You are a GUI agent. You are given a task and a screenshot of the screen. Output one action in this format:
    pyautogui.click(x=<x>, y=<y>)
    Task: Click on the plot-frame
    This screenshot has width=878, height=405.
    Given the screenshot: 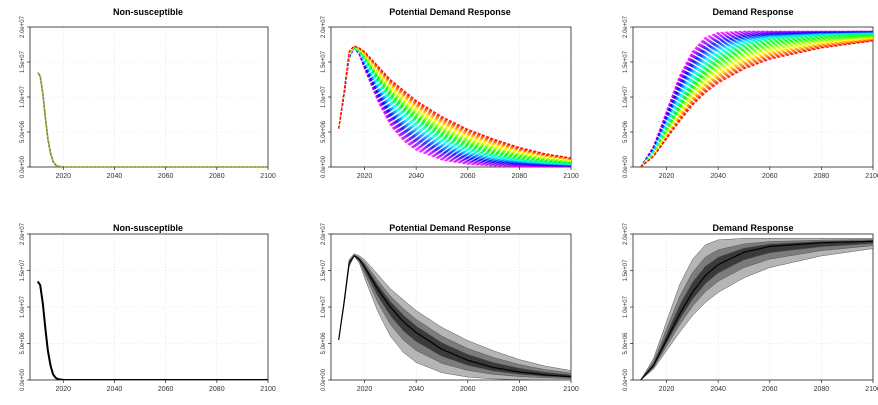 What is the action you would take?
    pyautogui.click(x=149, y=307)
    